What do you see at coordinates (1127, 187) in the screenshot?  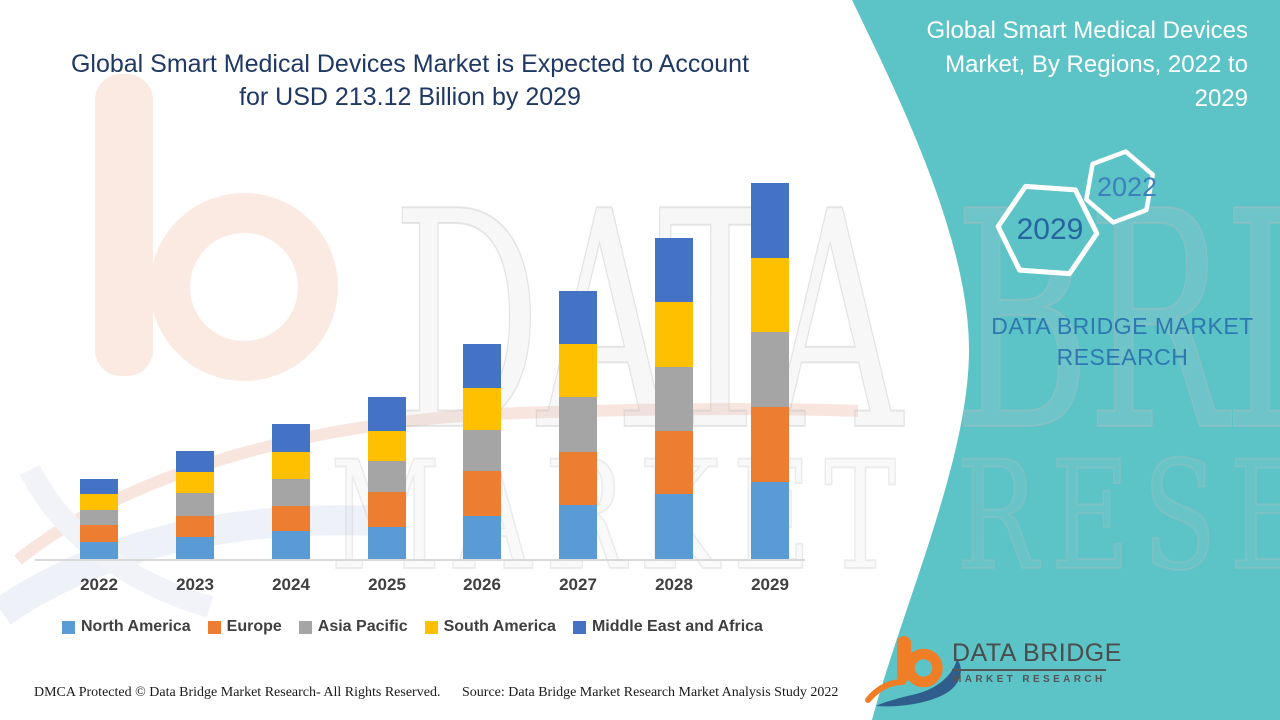 I see `hexagon-2022-year-label: 2022` at bounding box center [1127, 187].